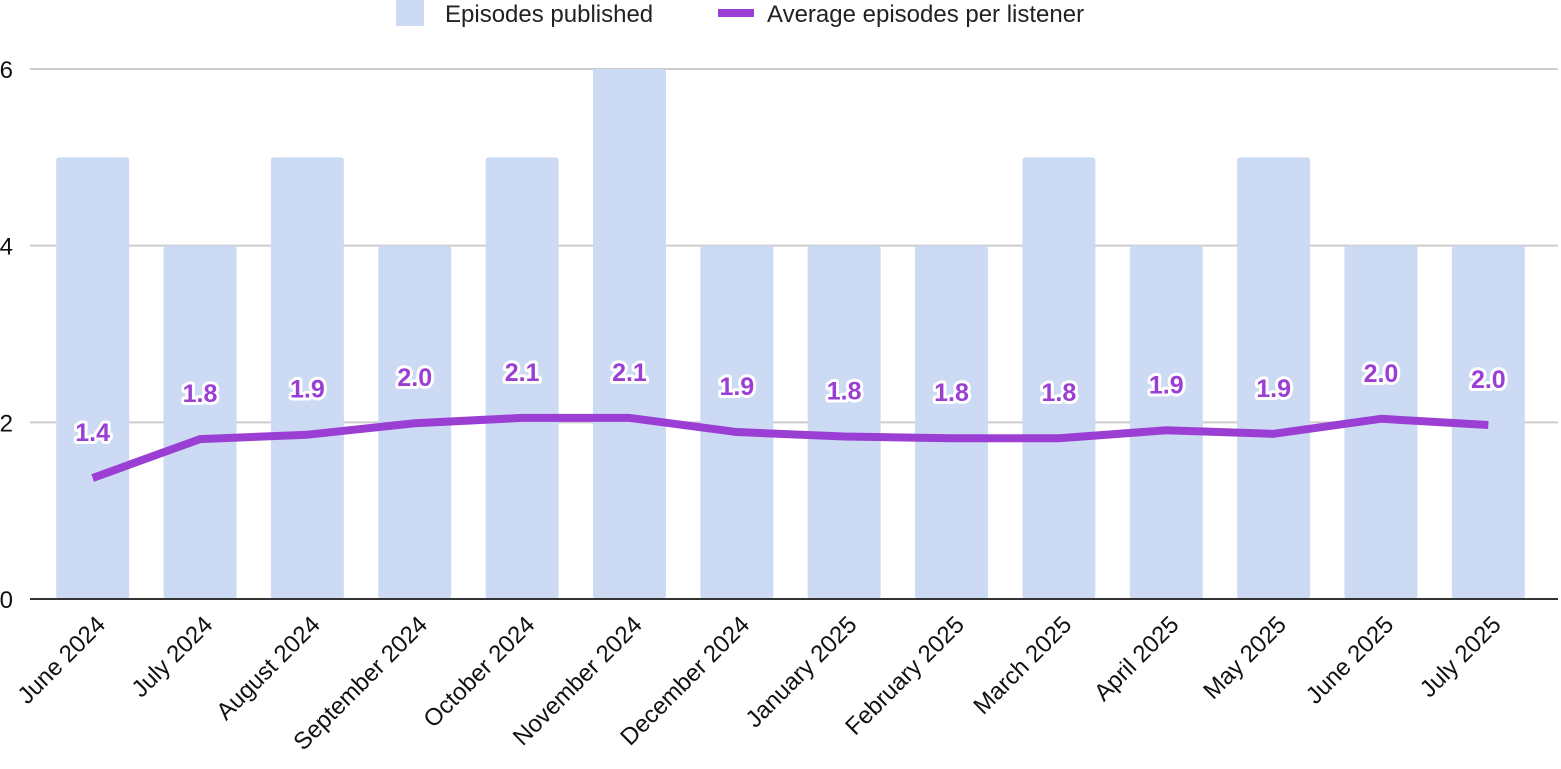 This screenshot has height=769, width=1561. I want to click on legend-label-episodes-published: Episodes published, so click(549, 14).